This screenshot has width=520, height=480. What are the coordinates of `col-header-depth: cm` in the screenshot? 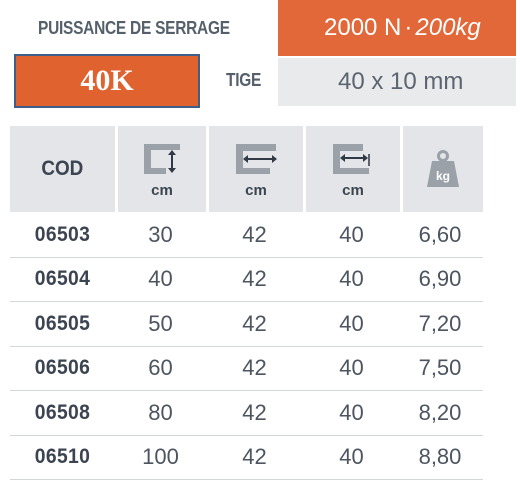 It's located at (353, 169).